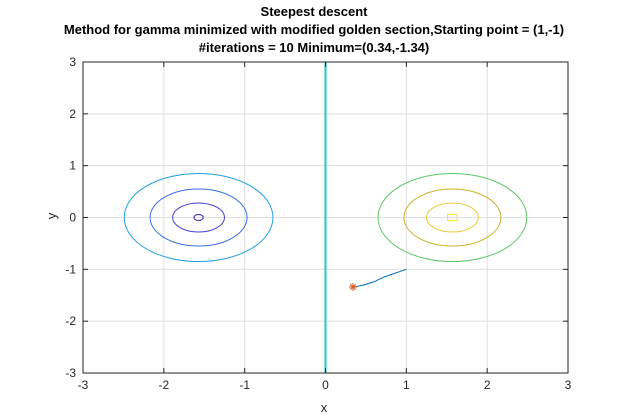  I want to click on y-tick-label: 2, so click(72, 114).